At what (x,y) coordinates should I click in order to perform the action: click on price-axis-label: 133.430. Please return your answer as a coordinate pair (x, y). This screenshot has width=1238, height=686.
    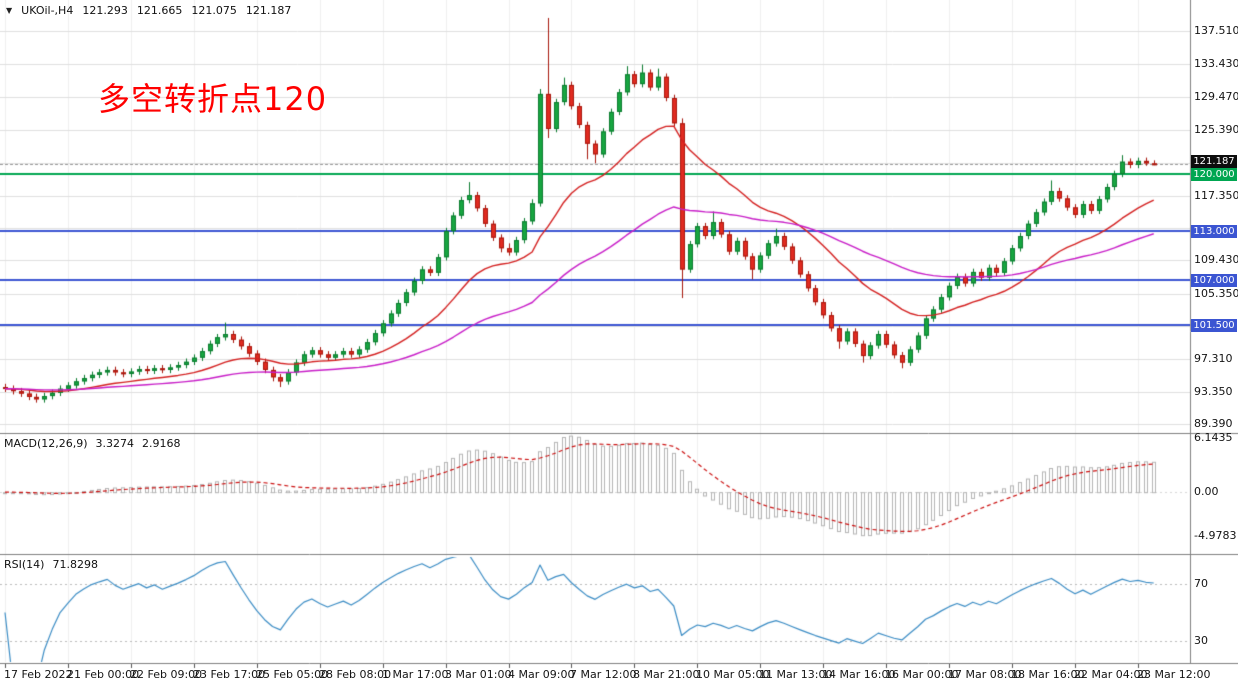
    Looking at the image, I should click on (1216, 63).